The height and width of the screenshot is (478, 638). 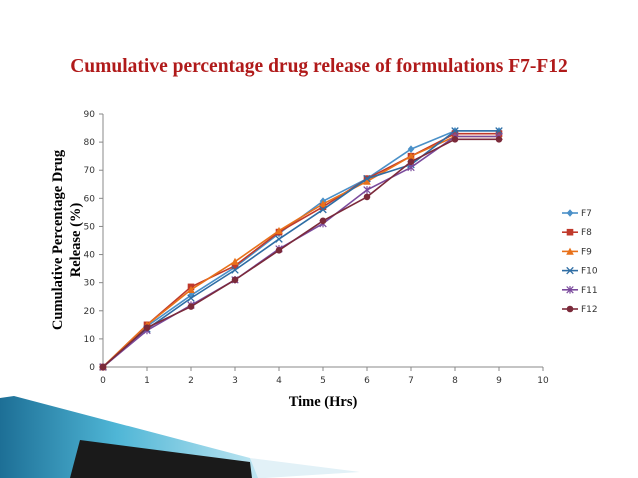 I want to click on x-tick-label: 7, so click(x=411, y=381).